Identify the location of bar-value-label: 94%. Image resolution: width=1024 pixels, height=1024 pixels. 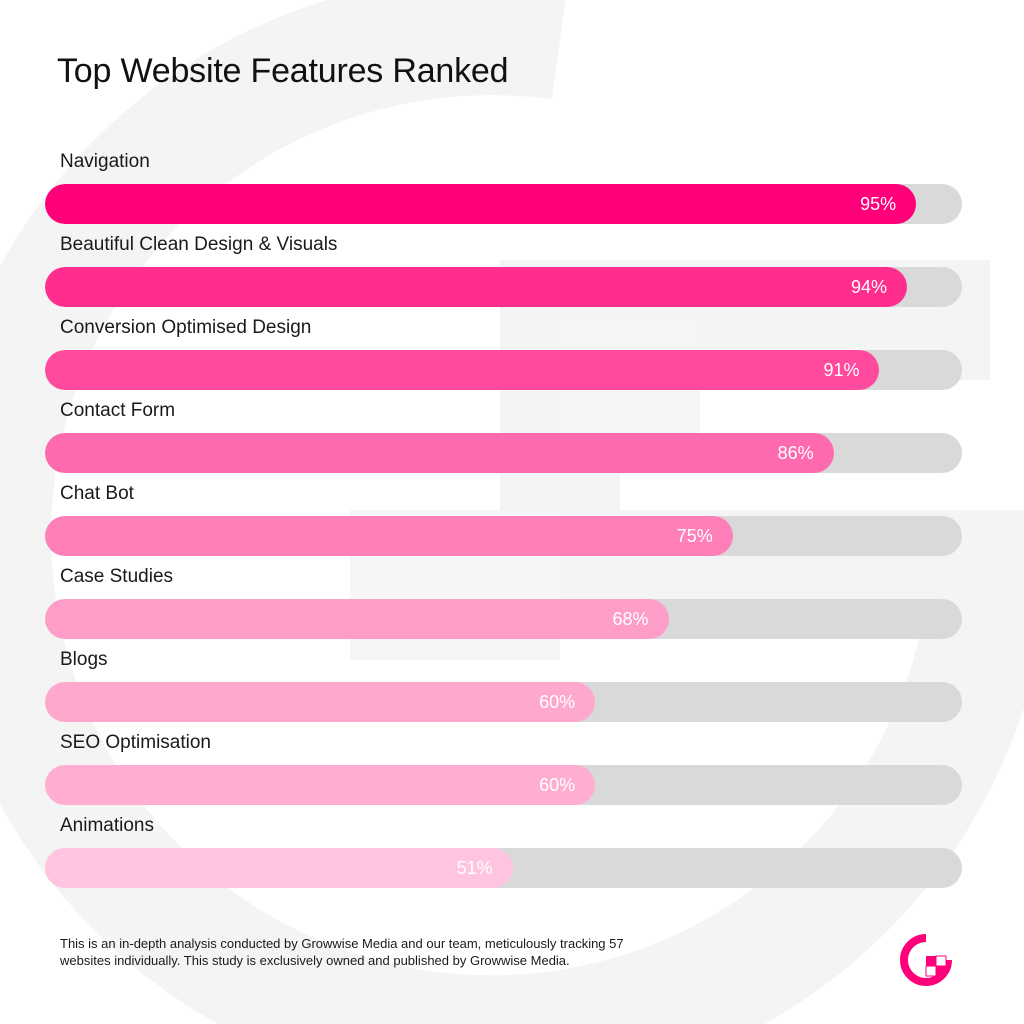
(868, 287).